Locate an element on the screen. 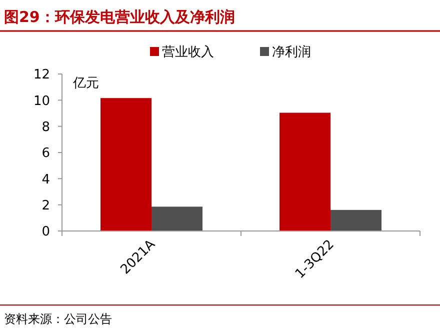 Image resolution: width=440 pixels, height=335 pixels. y-tick-label: 0 is located at coordinates (46, 232).